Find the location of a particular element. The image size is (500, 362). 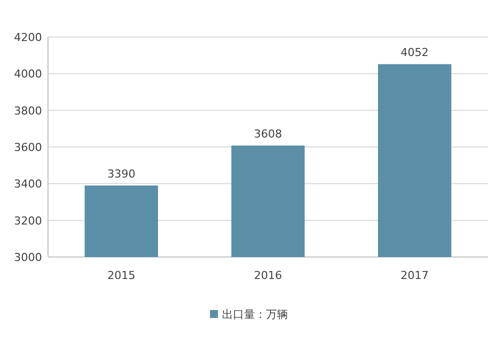

y-tick-label: 3600 is located at coordinates (28, 147).